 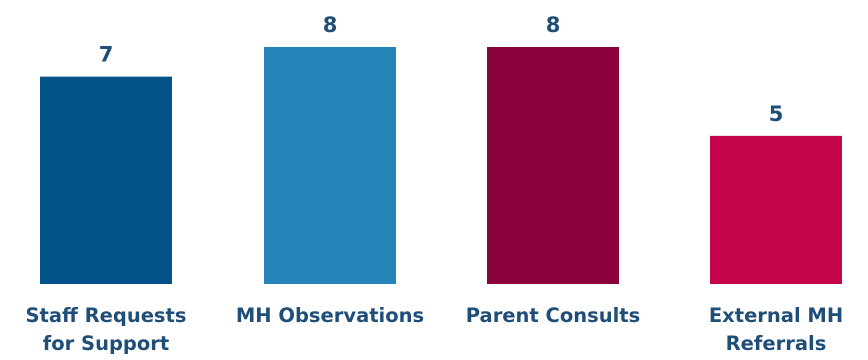 I want to click on value-label-2: 8, so click(x=330, y=25).